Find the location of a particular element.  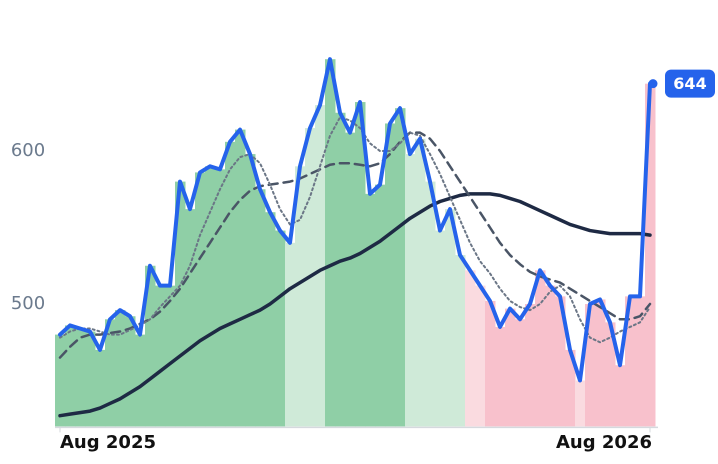

last-value-badge is located at coordinates (690, 83).